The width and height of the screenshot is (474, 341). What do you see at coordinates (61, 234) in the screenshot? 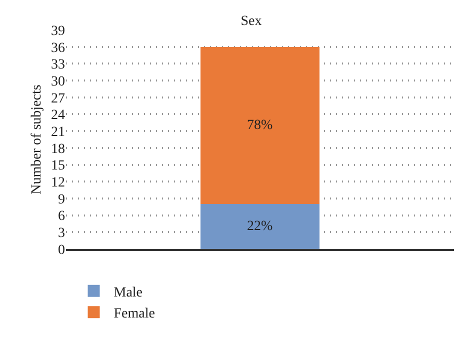
I see `y-tick-label: 3` at bounding box center [61, 234].